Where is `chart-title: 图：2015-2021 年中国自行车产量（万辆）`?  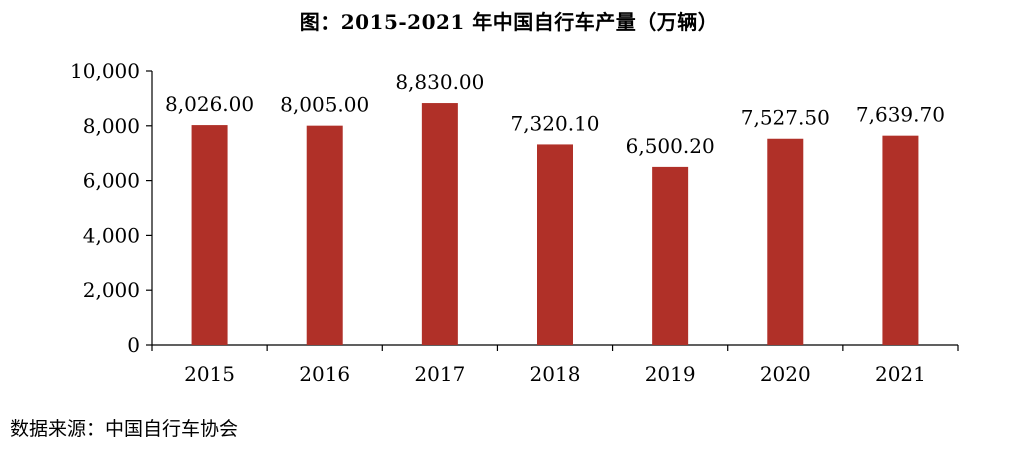
chart-title: 图：2015-2021 年中国自行车产量（万辆） is located at coordinates (509, 22).